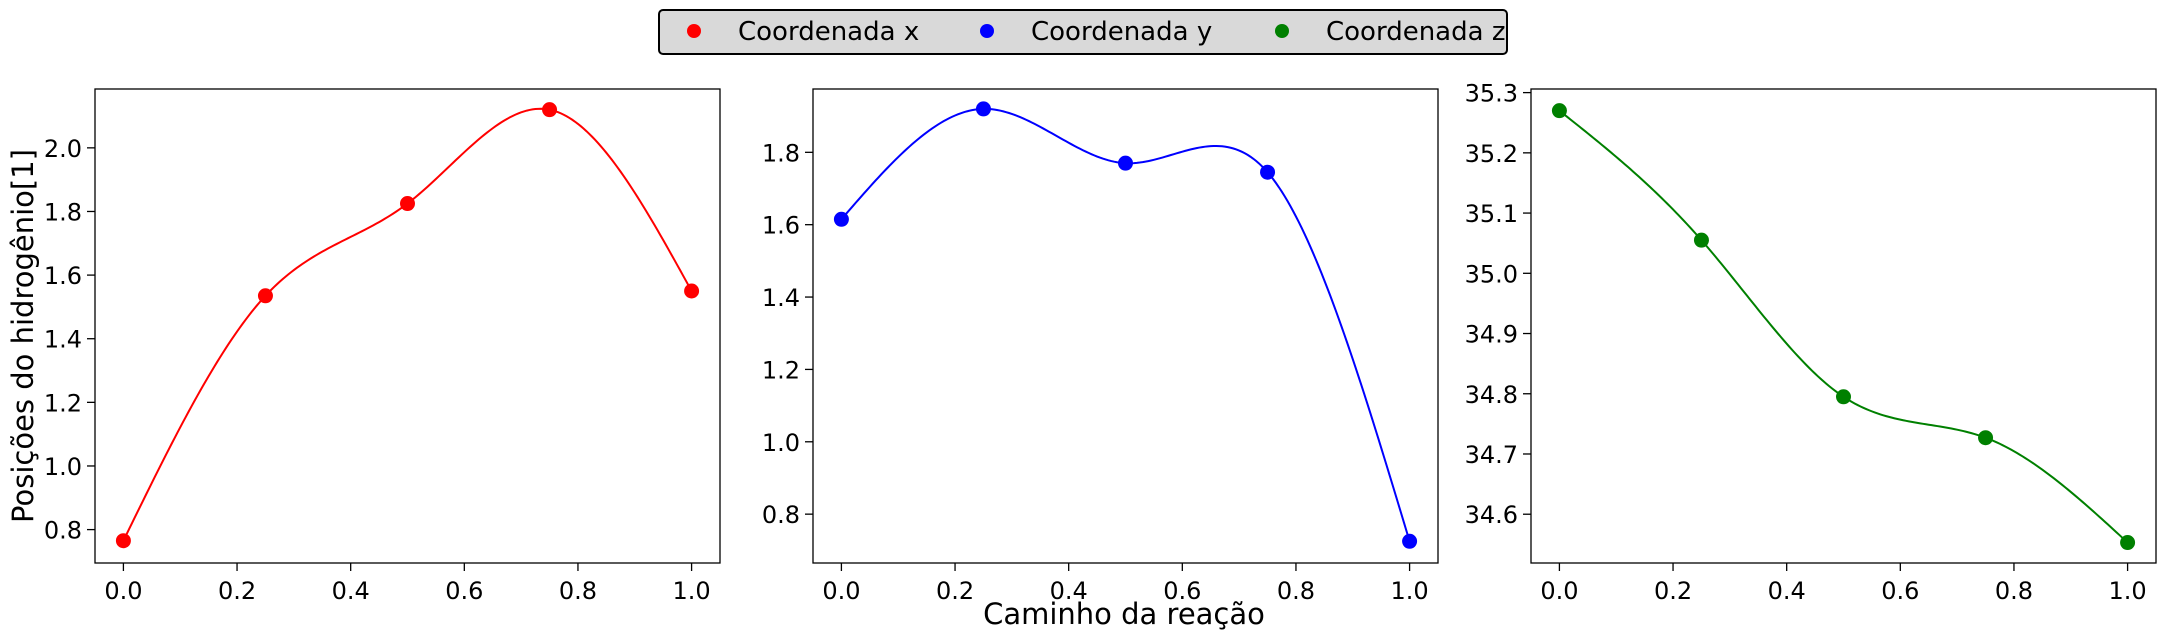  I want to click on legend-label-y: Coordenada y, so click(1121, 32).